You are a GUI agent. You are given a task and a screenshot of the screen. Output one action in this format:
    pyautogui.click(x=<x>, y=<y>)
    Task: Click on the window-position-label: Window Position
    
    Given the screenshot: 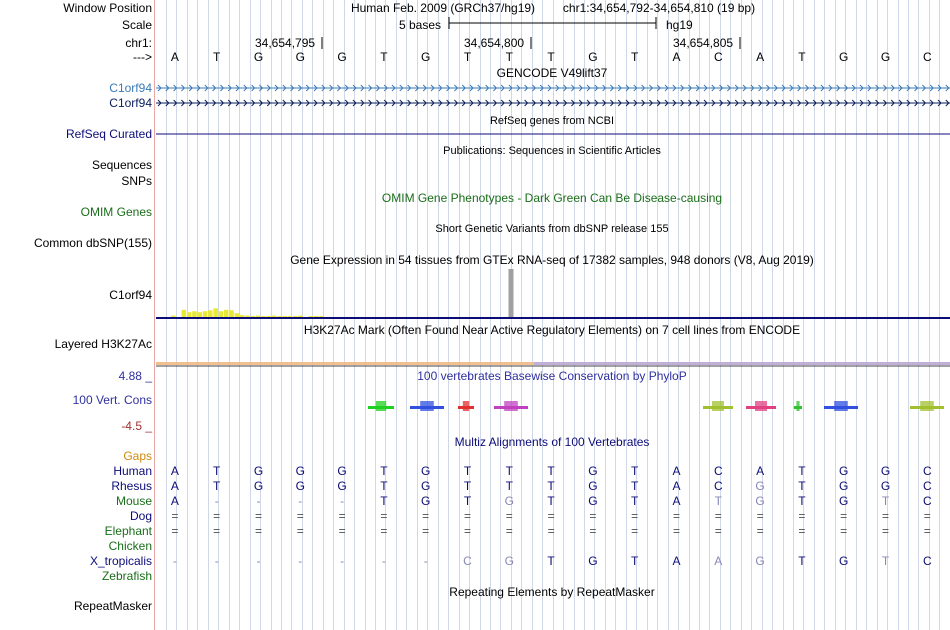 What is the action you would take?
    pyautogui.click(x=107, y=8)
    